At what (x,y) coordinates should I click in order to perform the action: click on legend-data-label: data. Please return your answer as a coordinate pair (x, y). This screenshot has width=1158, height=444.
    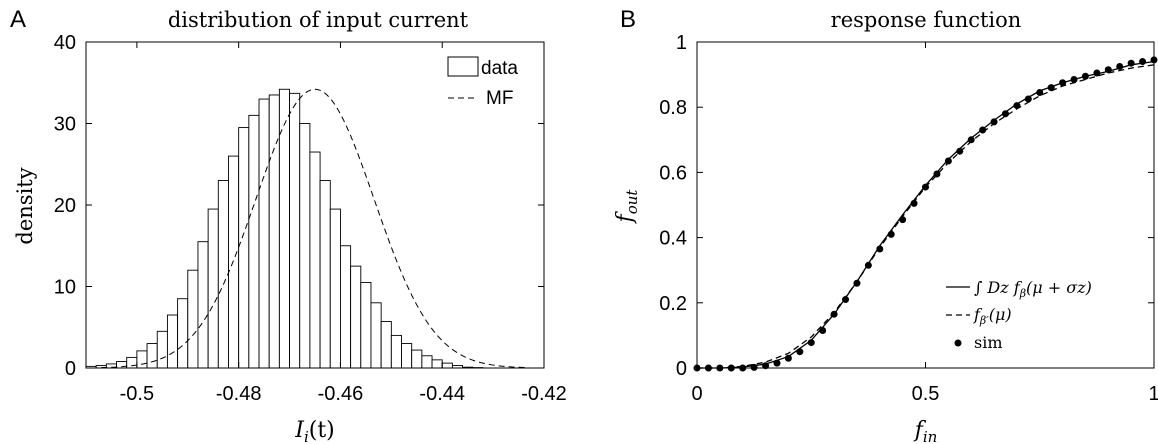
    Looking at the image, I should click on (499, 68).